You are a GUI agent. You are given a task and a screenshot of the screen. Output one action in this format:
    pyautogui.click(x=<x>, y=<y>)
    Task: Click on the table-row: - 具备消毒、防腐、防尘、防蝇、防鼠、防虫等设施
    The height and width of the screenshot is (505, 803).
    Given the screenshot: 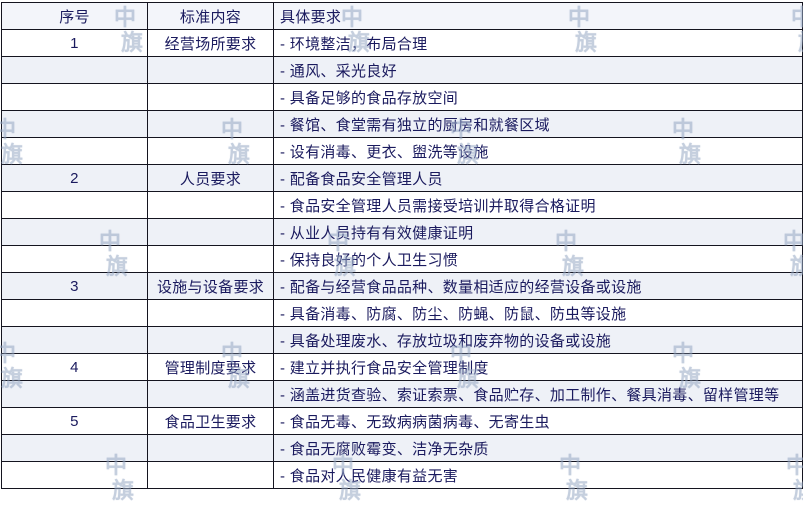 What is the action you would take?
    pyautogui.click(x=402, y=313)
    